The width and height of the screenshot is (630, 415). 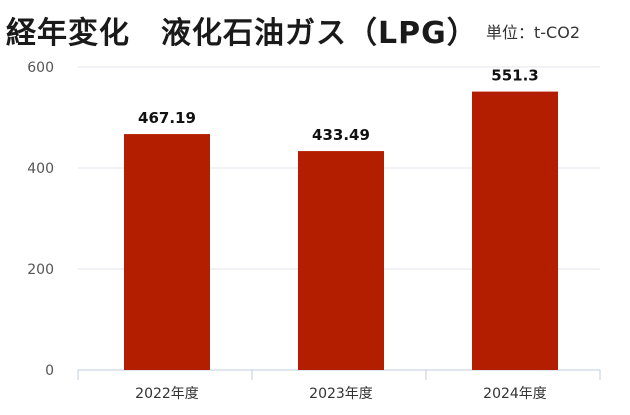 What do you see at coordinates (40, 68) in the screenshot?
I see `y-tick-label: 600` at bounding box center [40, 68].